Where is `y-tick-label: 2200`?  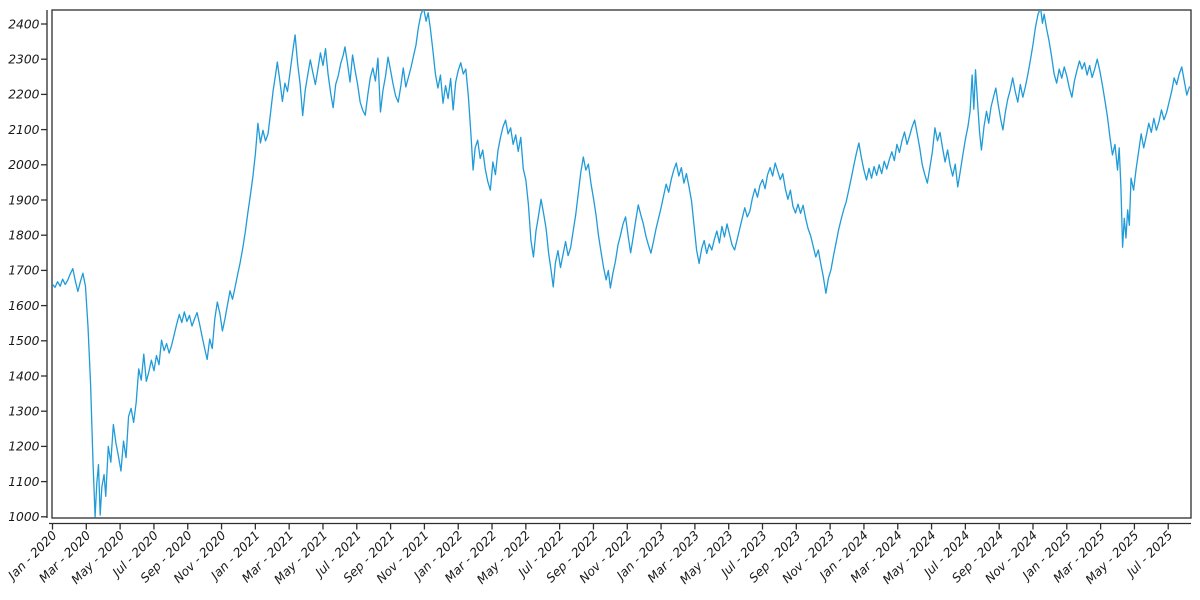 y-tick-label: 2200 is located at coordinates (23, 95).